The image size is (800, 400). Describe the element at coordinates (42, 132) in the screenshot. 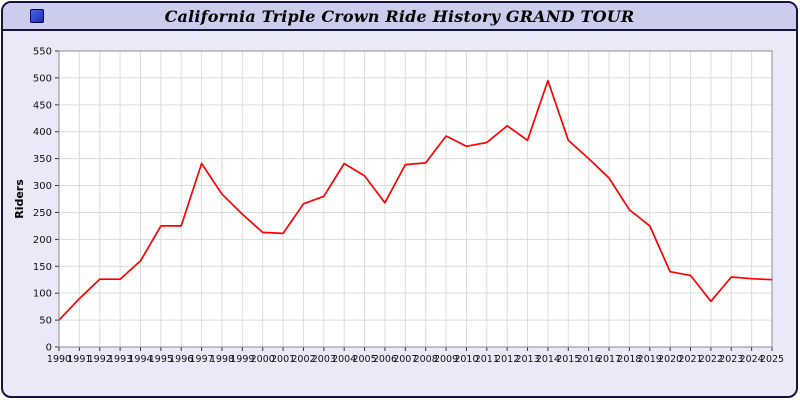

I see `svg-text: 400` at that location.